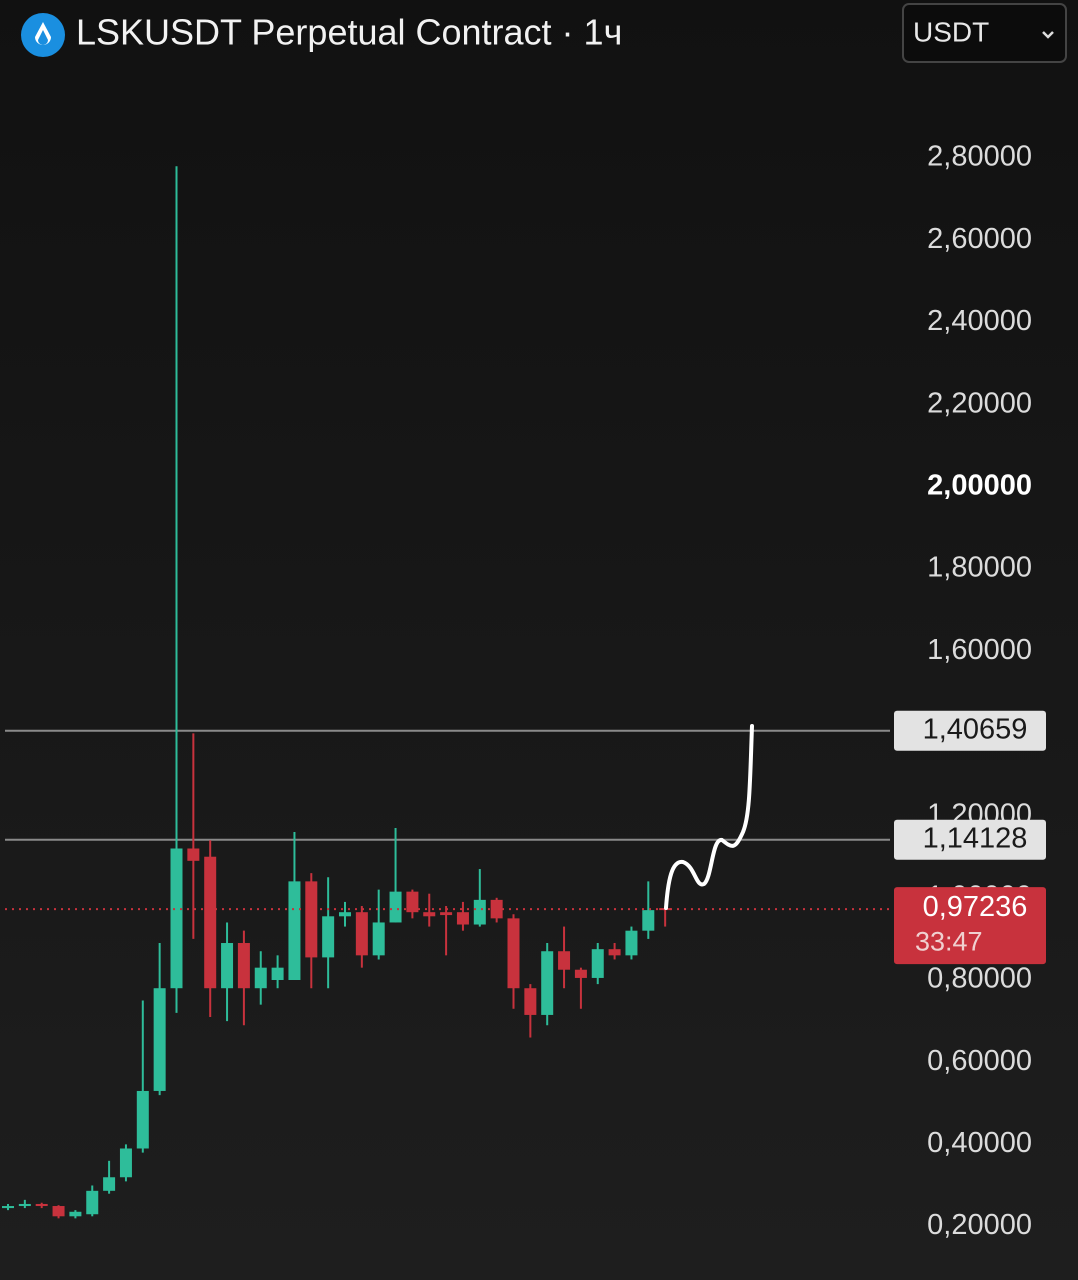 The width and height of the screenshot is (1078, 1280). What do you see at coordinates (951, 31) in the screenshot?
I see `currency-label: USDT` at bounding box center [951, 31].